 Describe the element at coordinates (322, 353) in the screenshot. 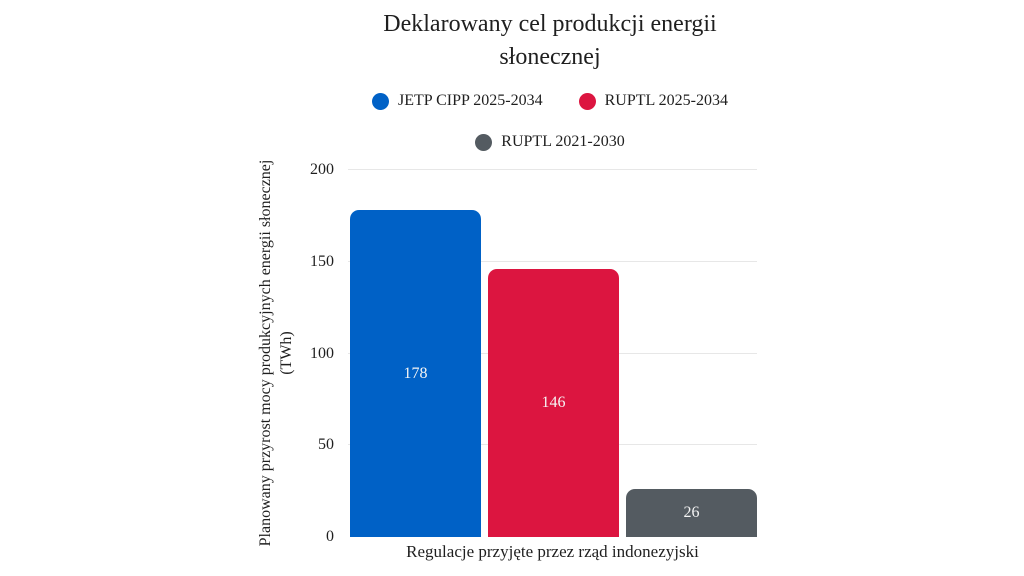

I see `y-tick-label-100: 100` at that location.